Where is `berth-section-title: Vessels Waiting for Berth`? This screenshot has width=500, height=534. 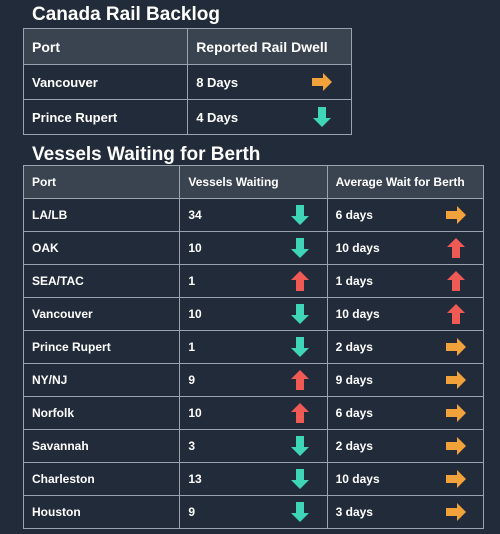
berth-section-title: Vessels Waiting for Berth is located at coordinates (146, 154).